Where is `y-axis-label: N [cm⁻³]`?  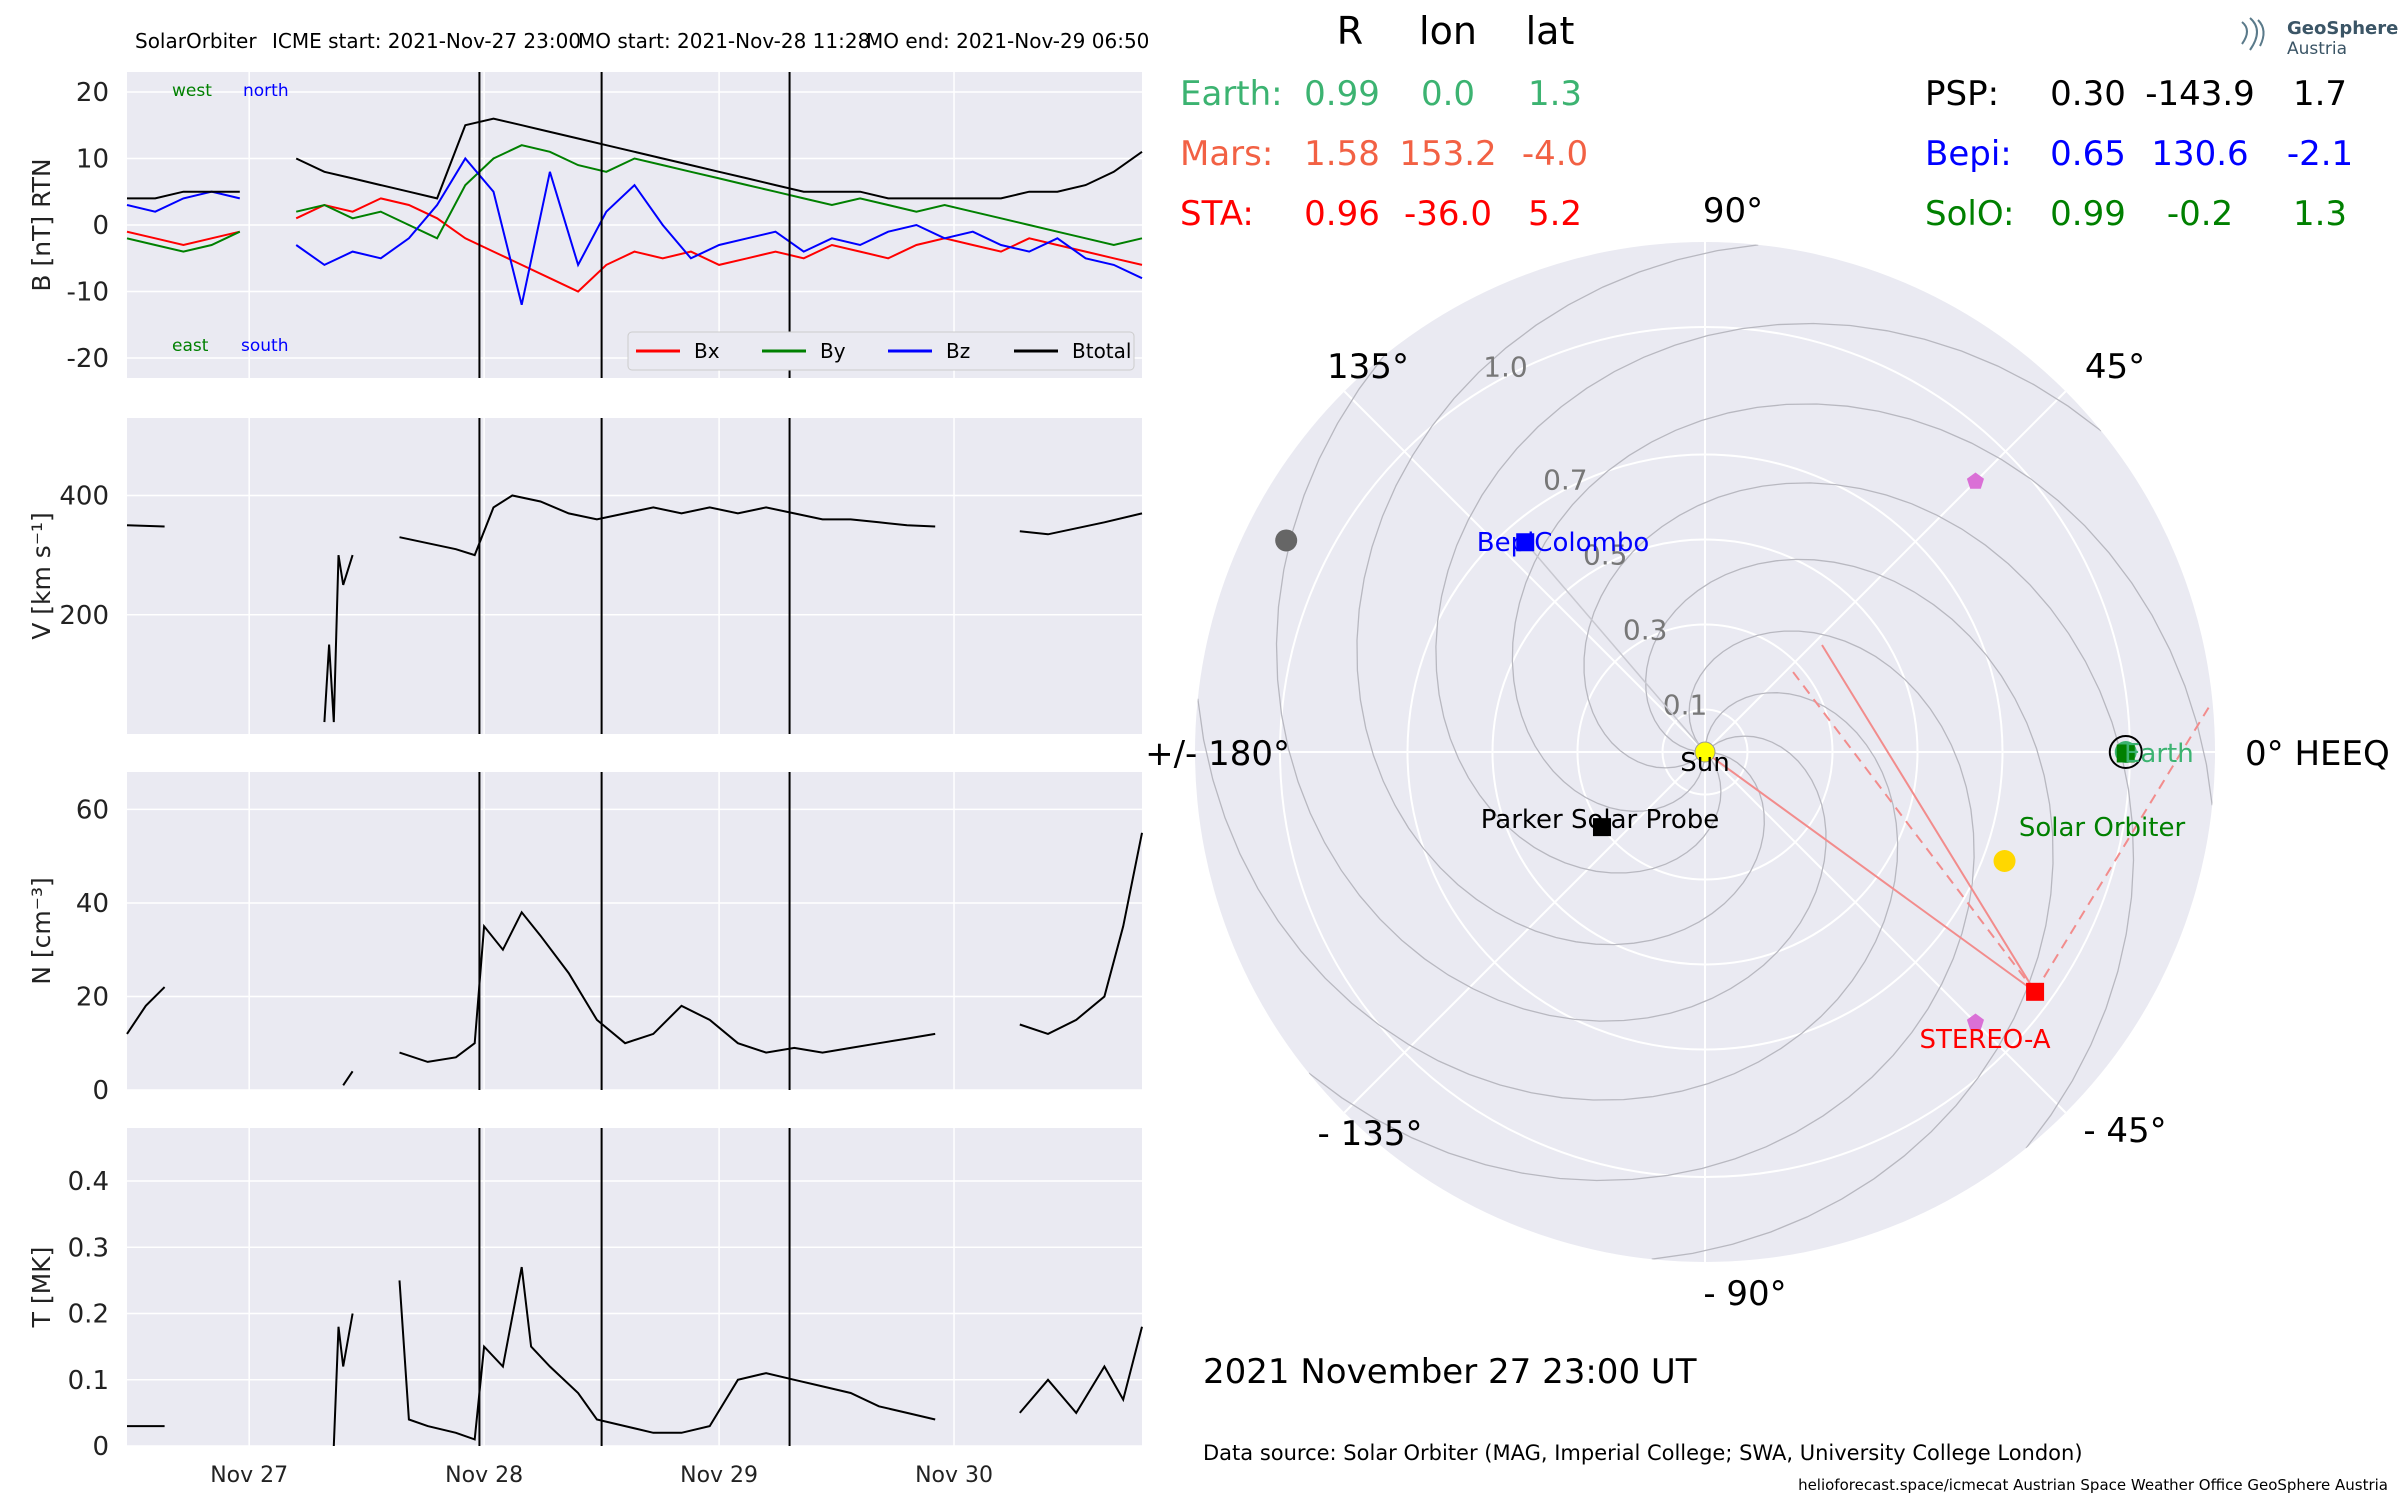
y-axis-label: N [cm⁻³] is located at coordinates (41, 930).